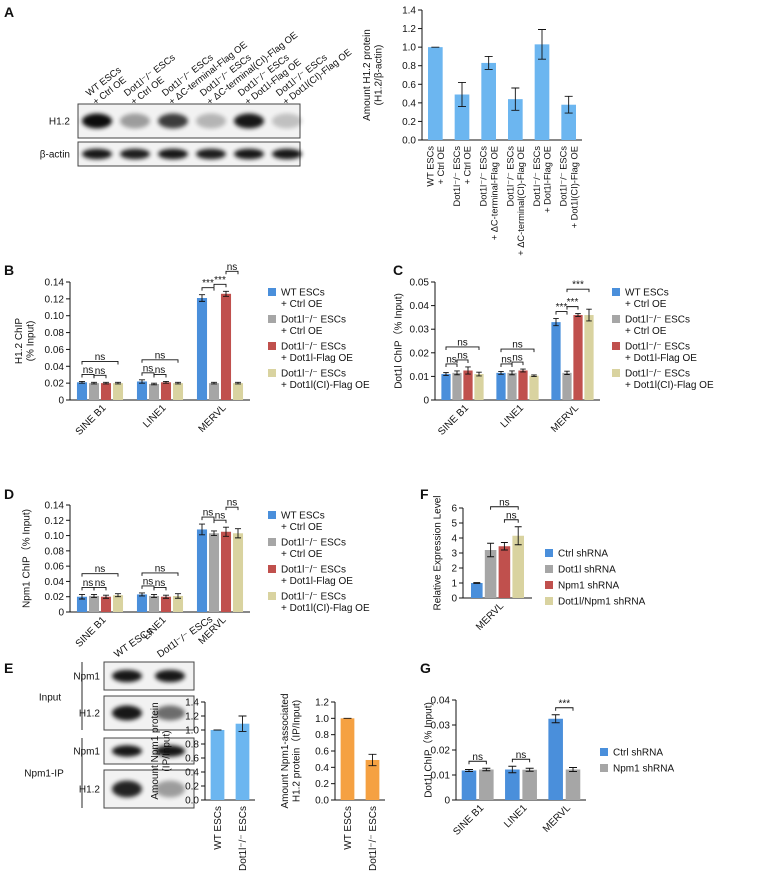  What do you see at coordinates (192, 703) in the screenshot?
I see `y-tick-label: 1.4` at bounding box center [192, 703].